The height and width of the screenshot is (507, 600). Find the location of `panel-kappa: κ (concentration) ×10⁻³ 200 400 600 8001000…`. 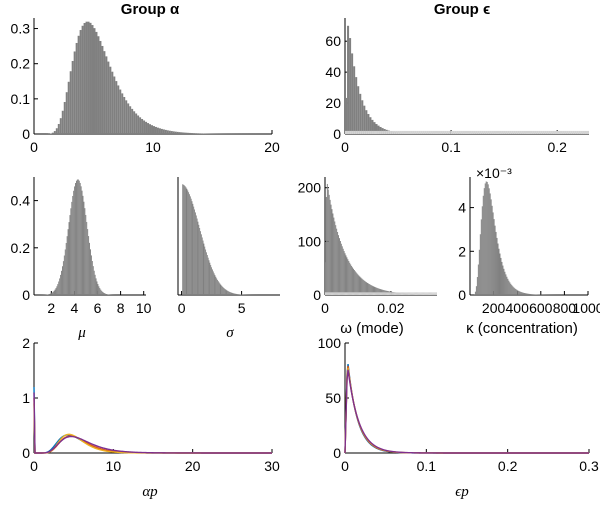

panel-kappa: κ (concentration) ×10⁻³ 200 400 600 8001000… is located at coordinates (529, 251).